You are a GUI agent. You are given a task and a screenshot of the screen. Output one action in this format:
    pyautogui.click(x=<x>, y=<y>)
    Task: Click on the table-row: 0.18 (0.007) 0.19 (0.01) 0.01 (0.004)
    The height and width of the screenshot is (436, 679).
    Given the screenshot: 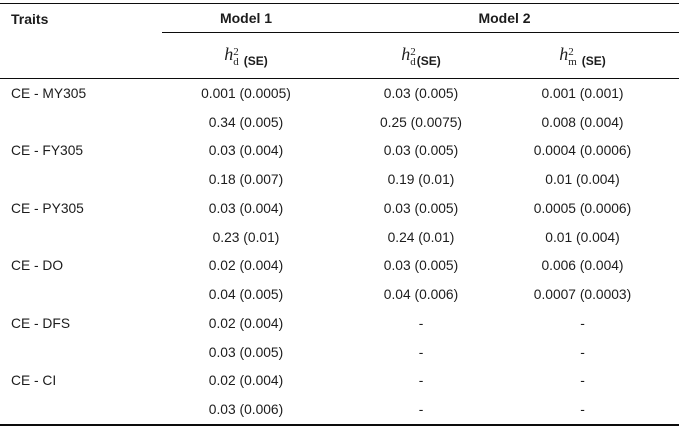 What is the action you would take?
    pyautogui.click(x=339, y=179)
    